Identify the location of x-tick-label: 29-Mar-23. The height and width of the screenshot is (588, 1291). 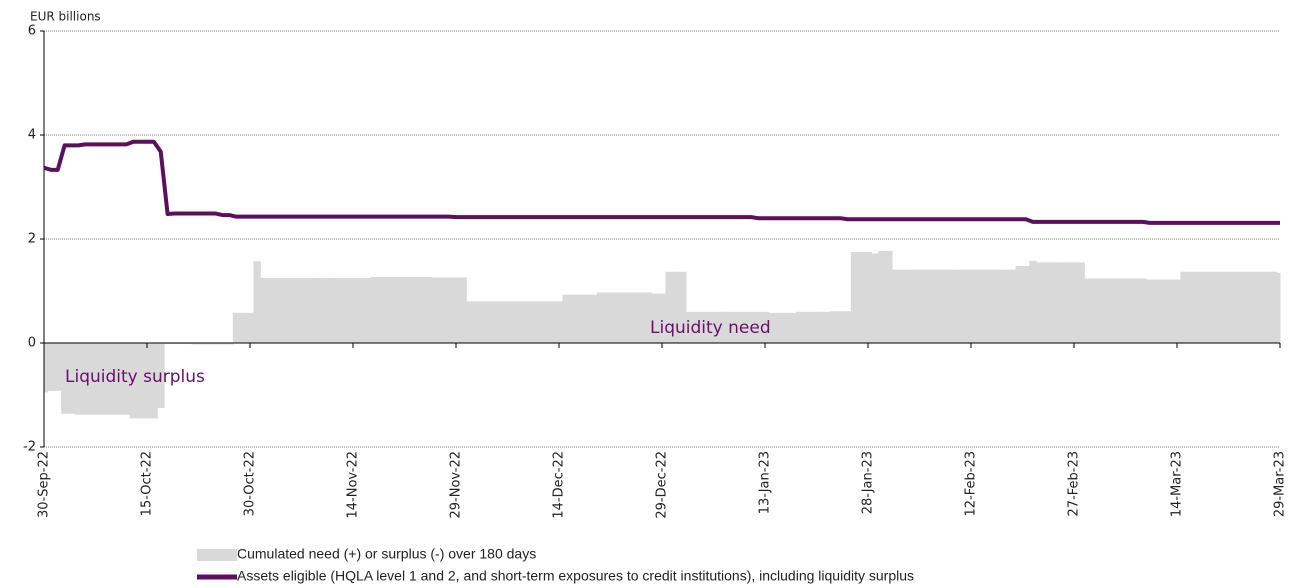
(1280, 484).